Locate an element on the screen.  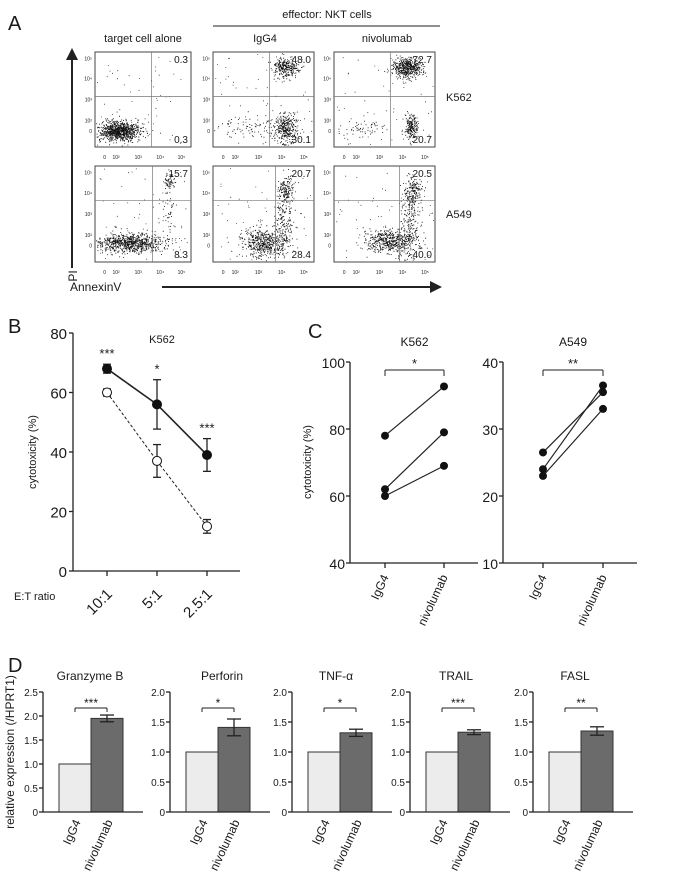
y-tick-label: 40 is located at coordinates (337, 564).